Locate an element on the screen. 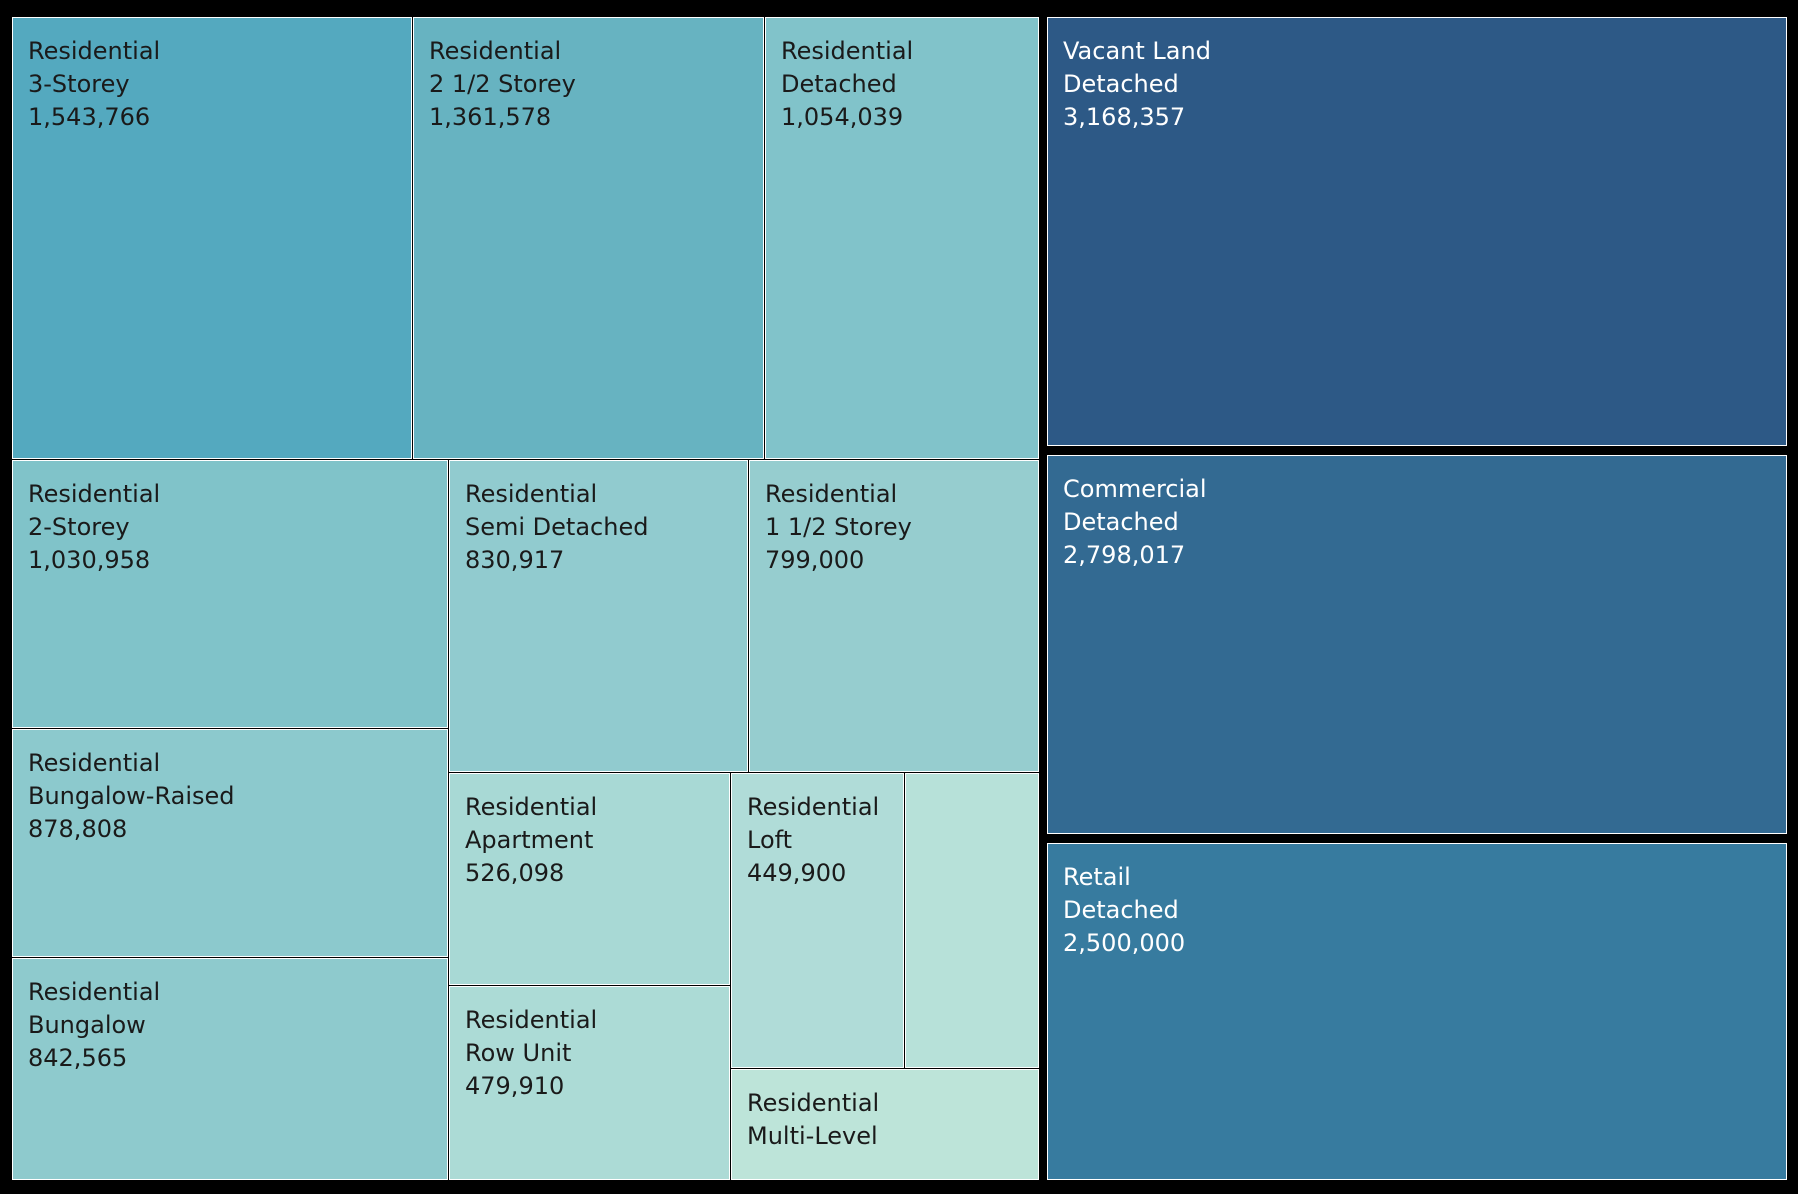 Image resolution: width=1798 pixels, height=1194 pixels. treemap-tile-residential-bungalow-raised: Residential Bungalow-Raised 878,808 is located at coordinates (230, 843).